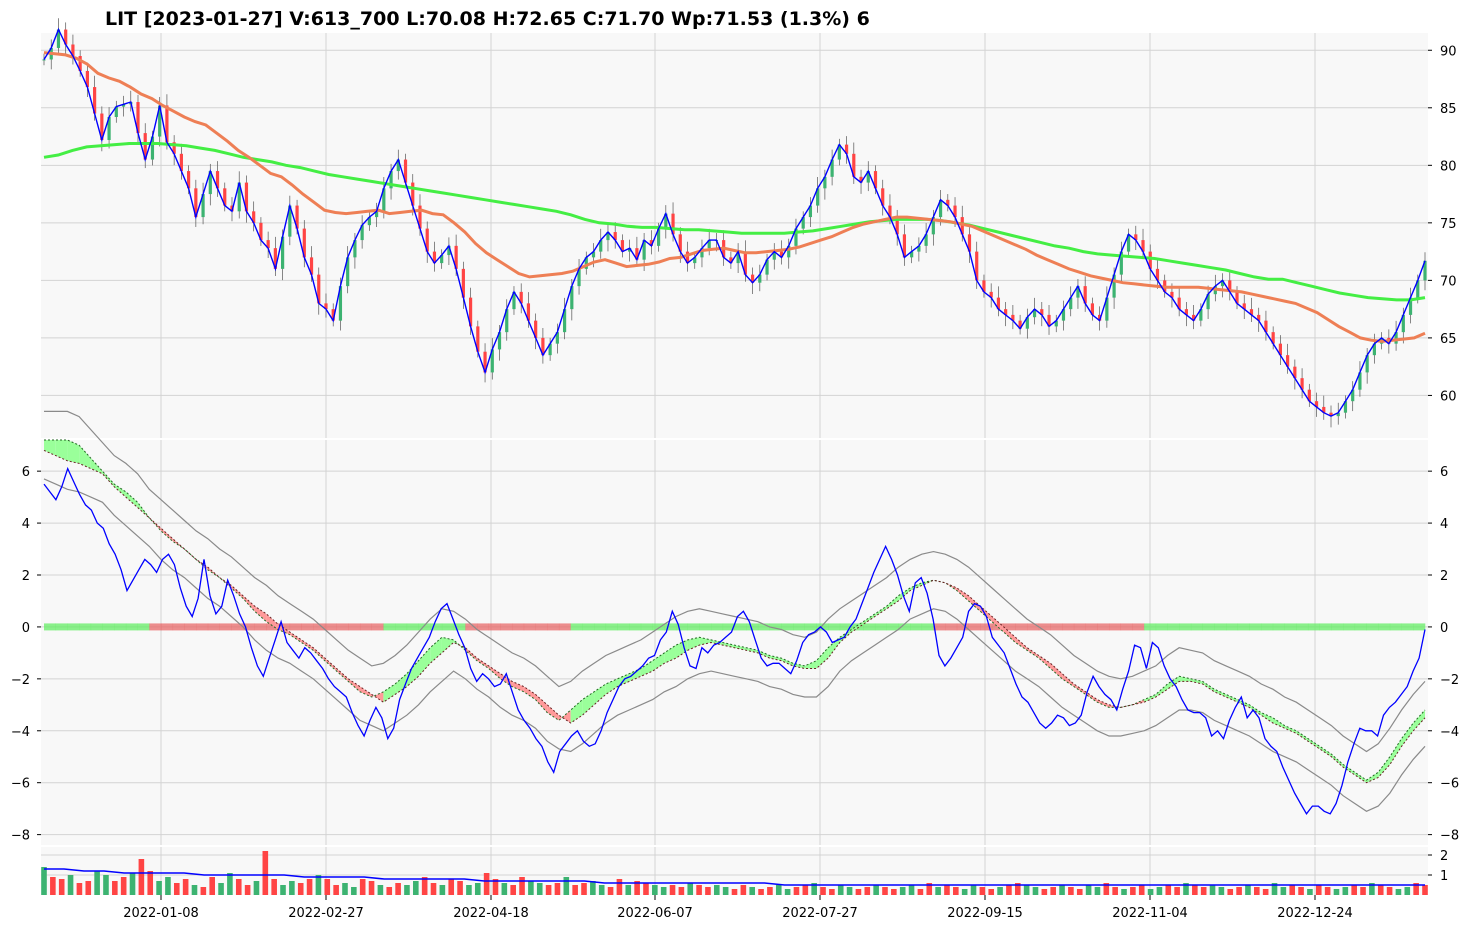 This screenshot has height=930, width=1469. I want to click on y-tick-label-right: 65, so click(1448, 339).